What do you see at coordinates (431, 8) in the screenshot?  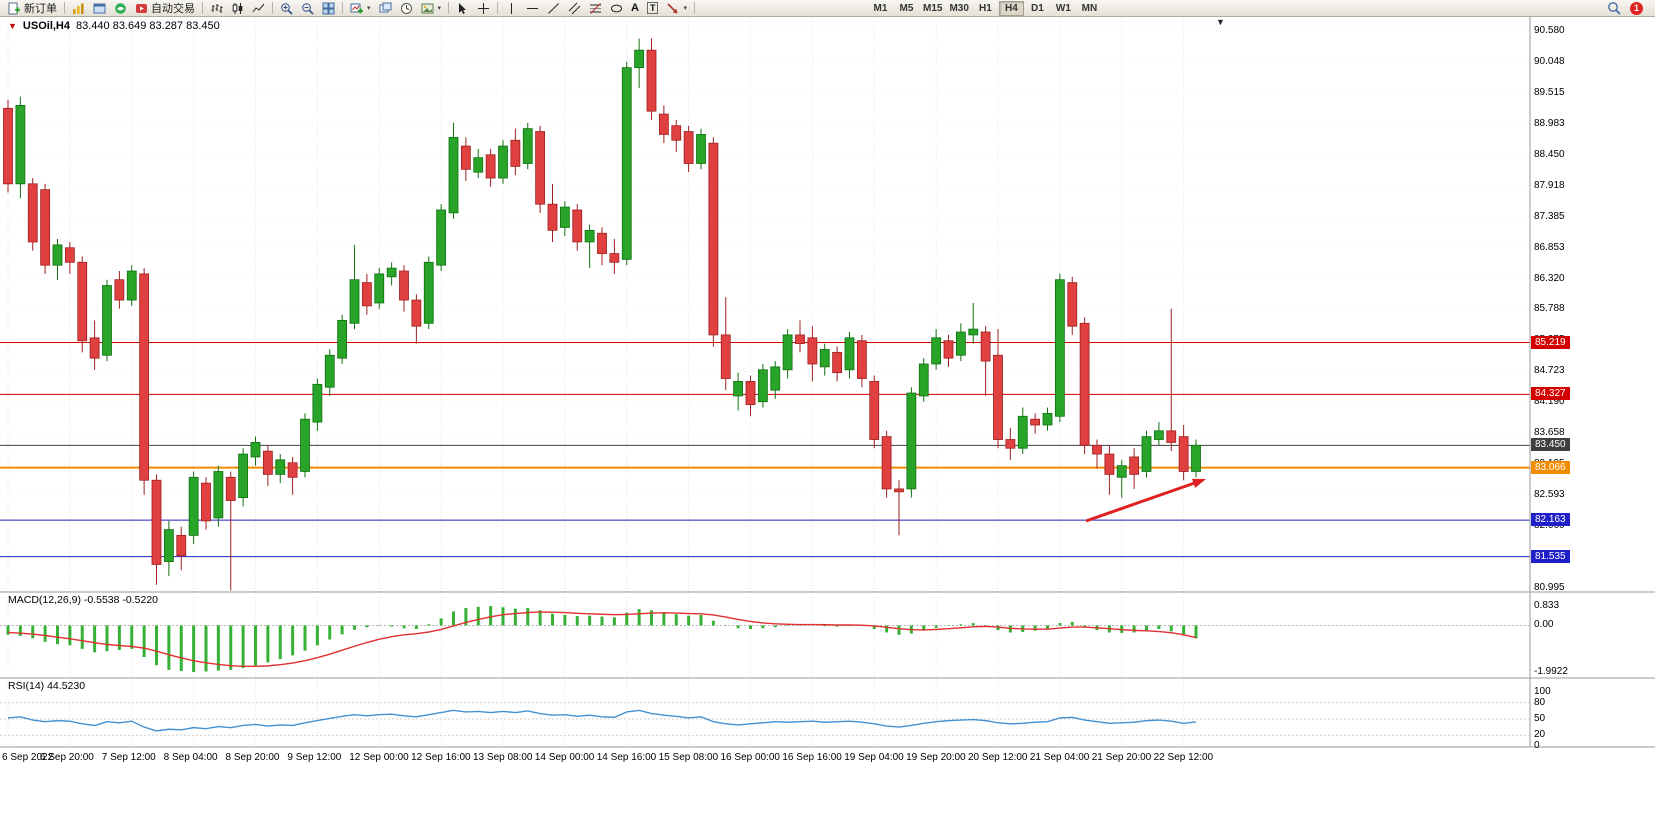 I see `export-button: ▾` at bounding box center [431, 8].